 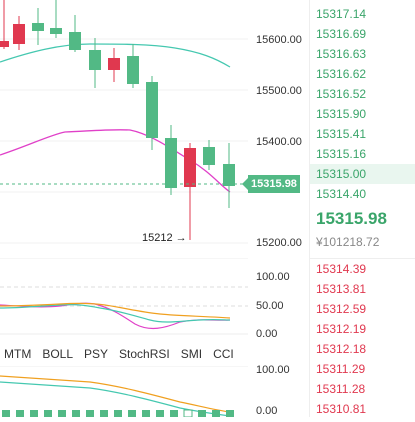 I want to click on ask-row: 15316.69, so click(x=341, y=34).